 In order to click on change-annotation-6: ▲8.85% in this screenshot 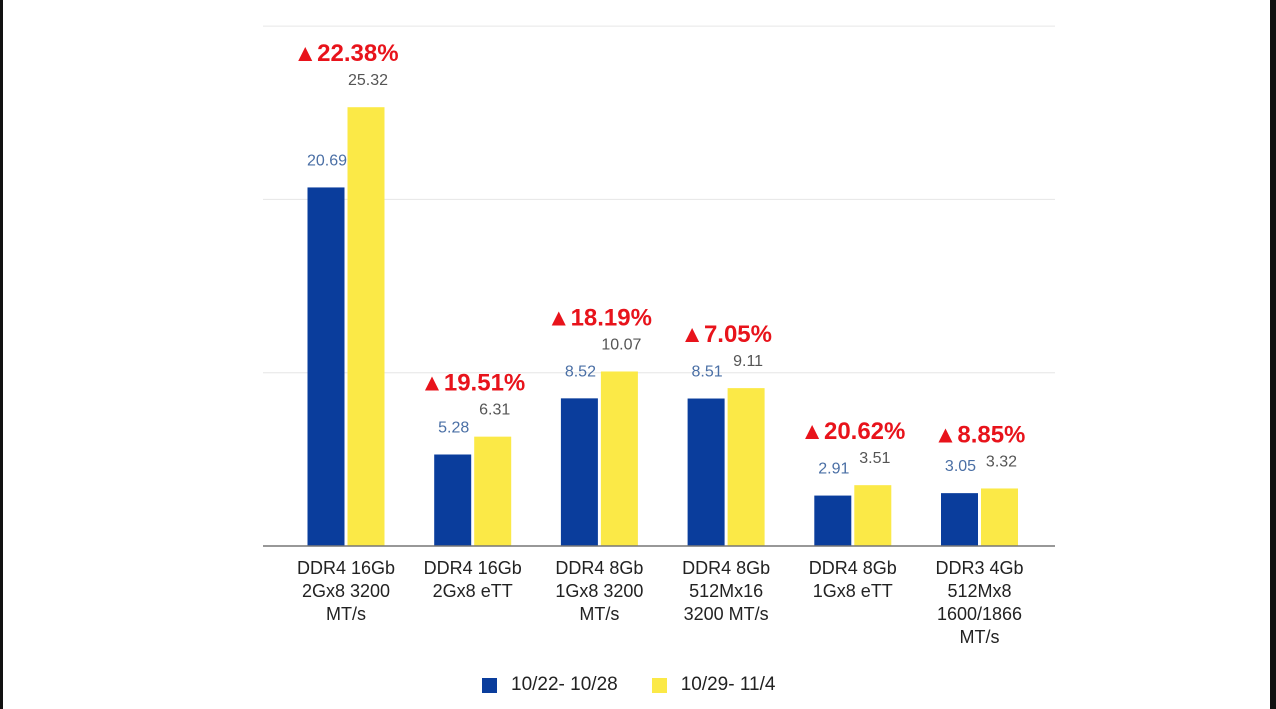, I will do `click(980, 434)`.